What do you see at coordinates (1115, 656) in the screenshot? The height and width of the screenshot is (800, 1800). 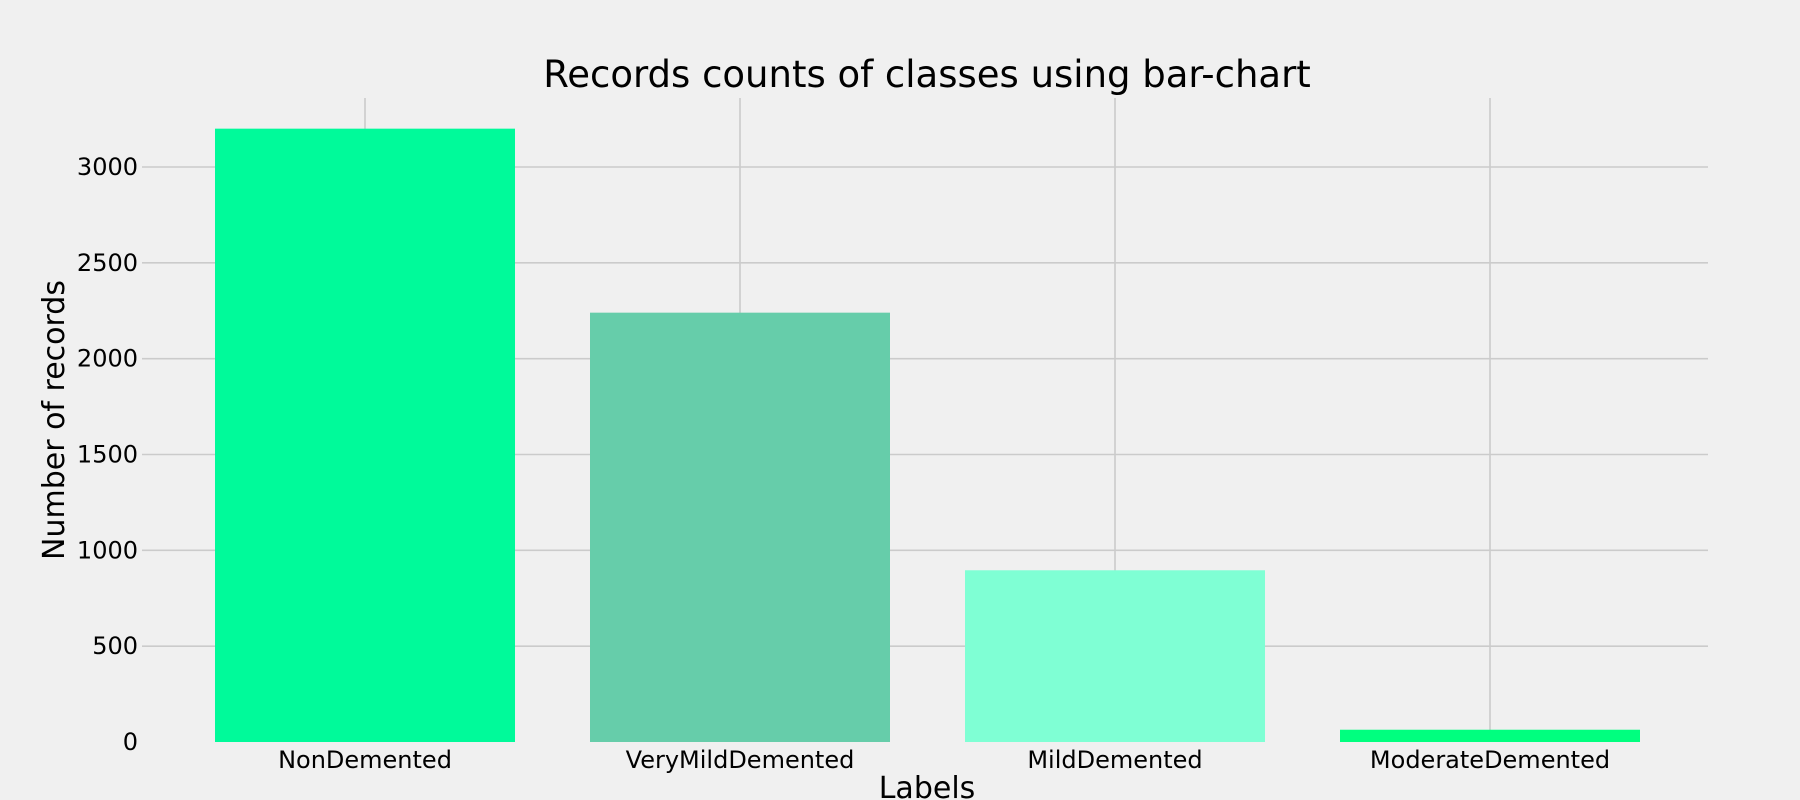 I see `bar-milddemented` at bounding box center [1115, 656].